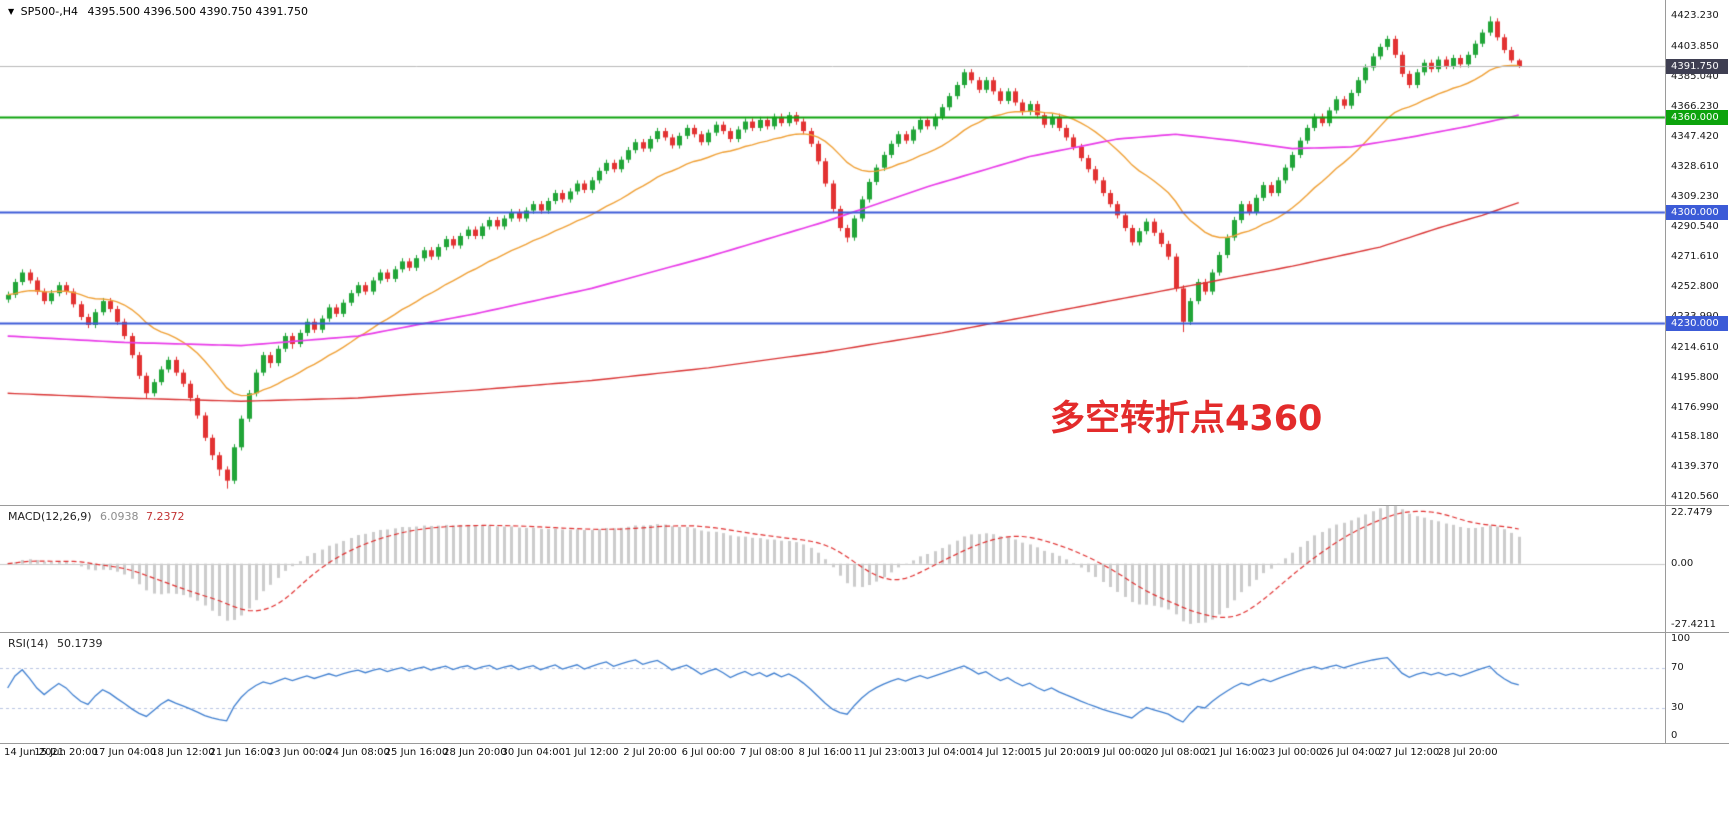 This screenshot has height=837, width=1729. I want to click on macd-signal-value: 7.2372, so click(165, 516).